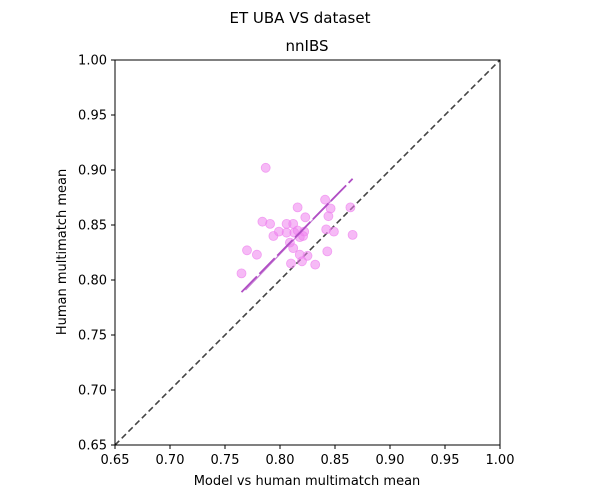 Image resolution: width=600 pixels, height=500 pixels. What do you see at coordinates (92, 226) in the screenshot?
I see `y-tick-label: 0.85` at bounding box center [92, 226].